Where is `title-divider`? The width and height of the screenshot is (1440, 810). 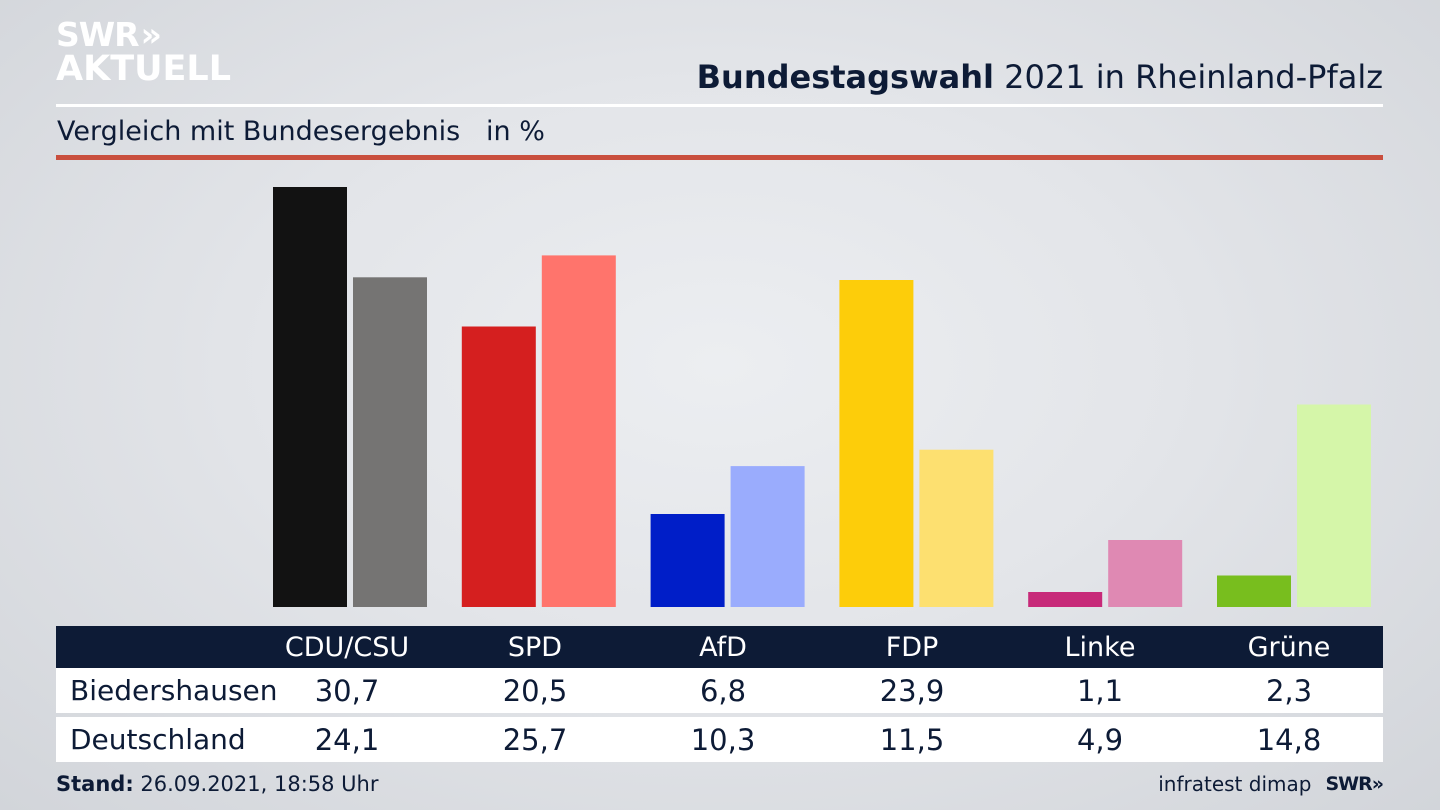
title-divider is located at coordinates (719, 105).